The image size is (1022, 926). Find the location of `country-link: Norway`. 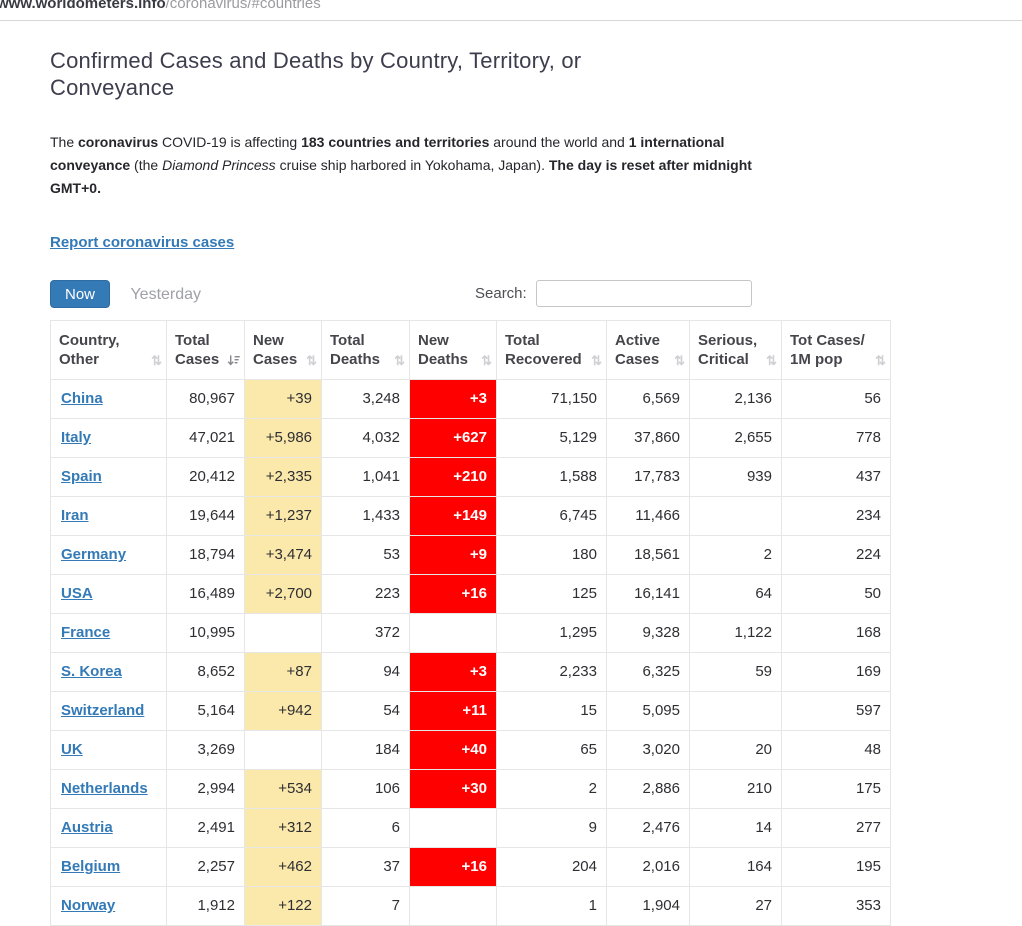

country-link: Norway is located at coordinates (88, 905).